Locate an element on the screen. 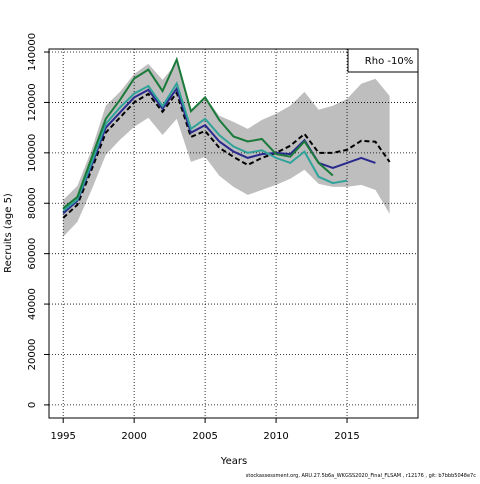 This screenshot has width=480, height=484. y-tick-label: 40000 is located at coordinates (32, 304).